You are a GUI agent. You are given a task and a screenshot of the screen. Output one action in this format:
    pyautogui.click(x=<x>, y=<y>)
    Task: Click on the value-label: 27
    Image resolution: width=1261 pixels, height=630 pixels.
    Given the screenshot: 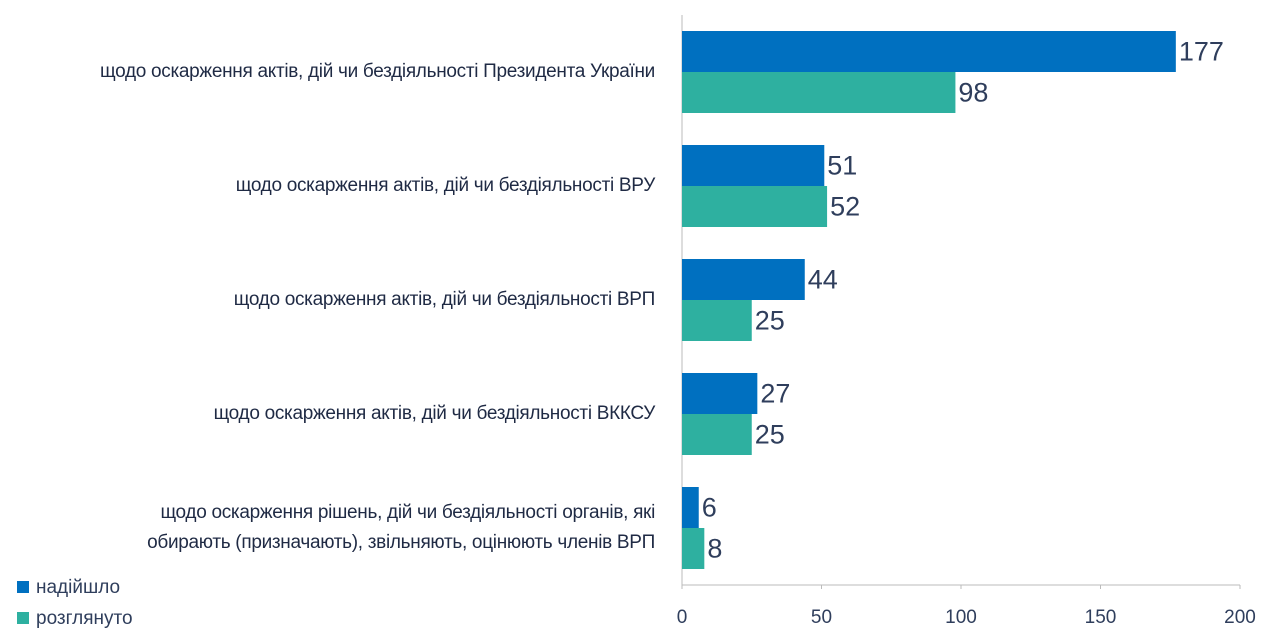 What is the action you would take?
    pyautogui.click(x=775, y=394)
    